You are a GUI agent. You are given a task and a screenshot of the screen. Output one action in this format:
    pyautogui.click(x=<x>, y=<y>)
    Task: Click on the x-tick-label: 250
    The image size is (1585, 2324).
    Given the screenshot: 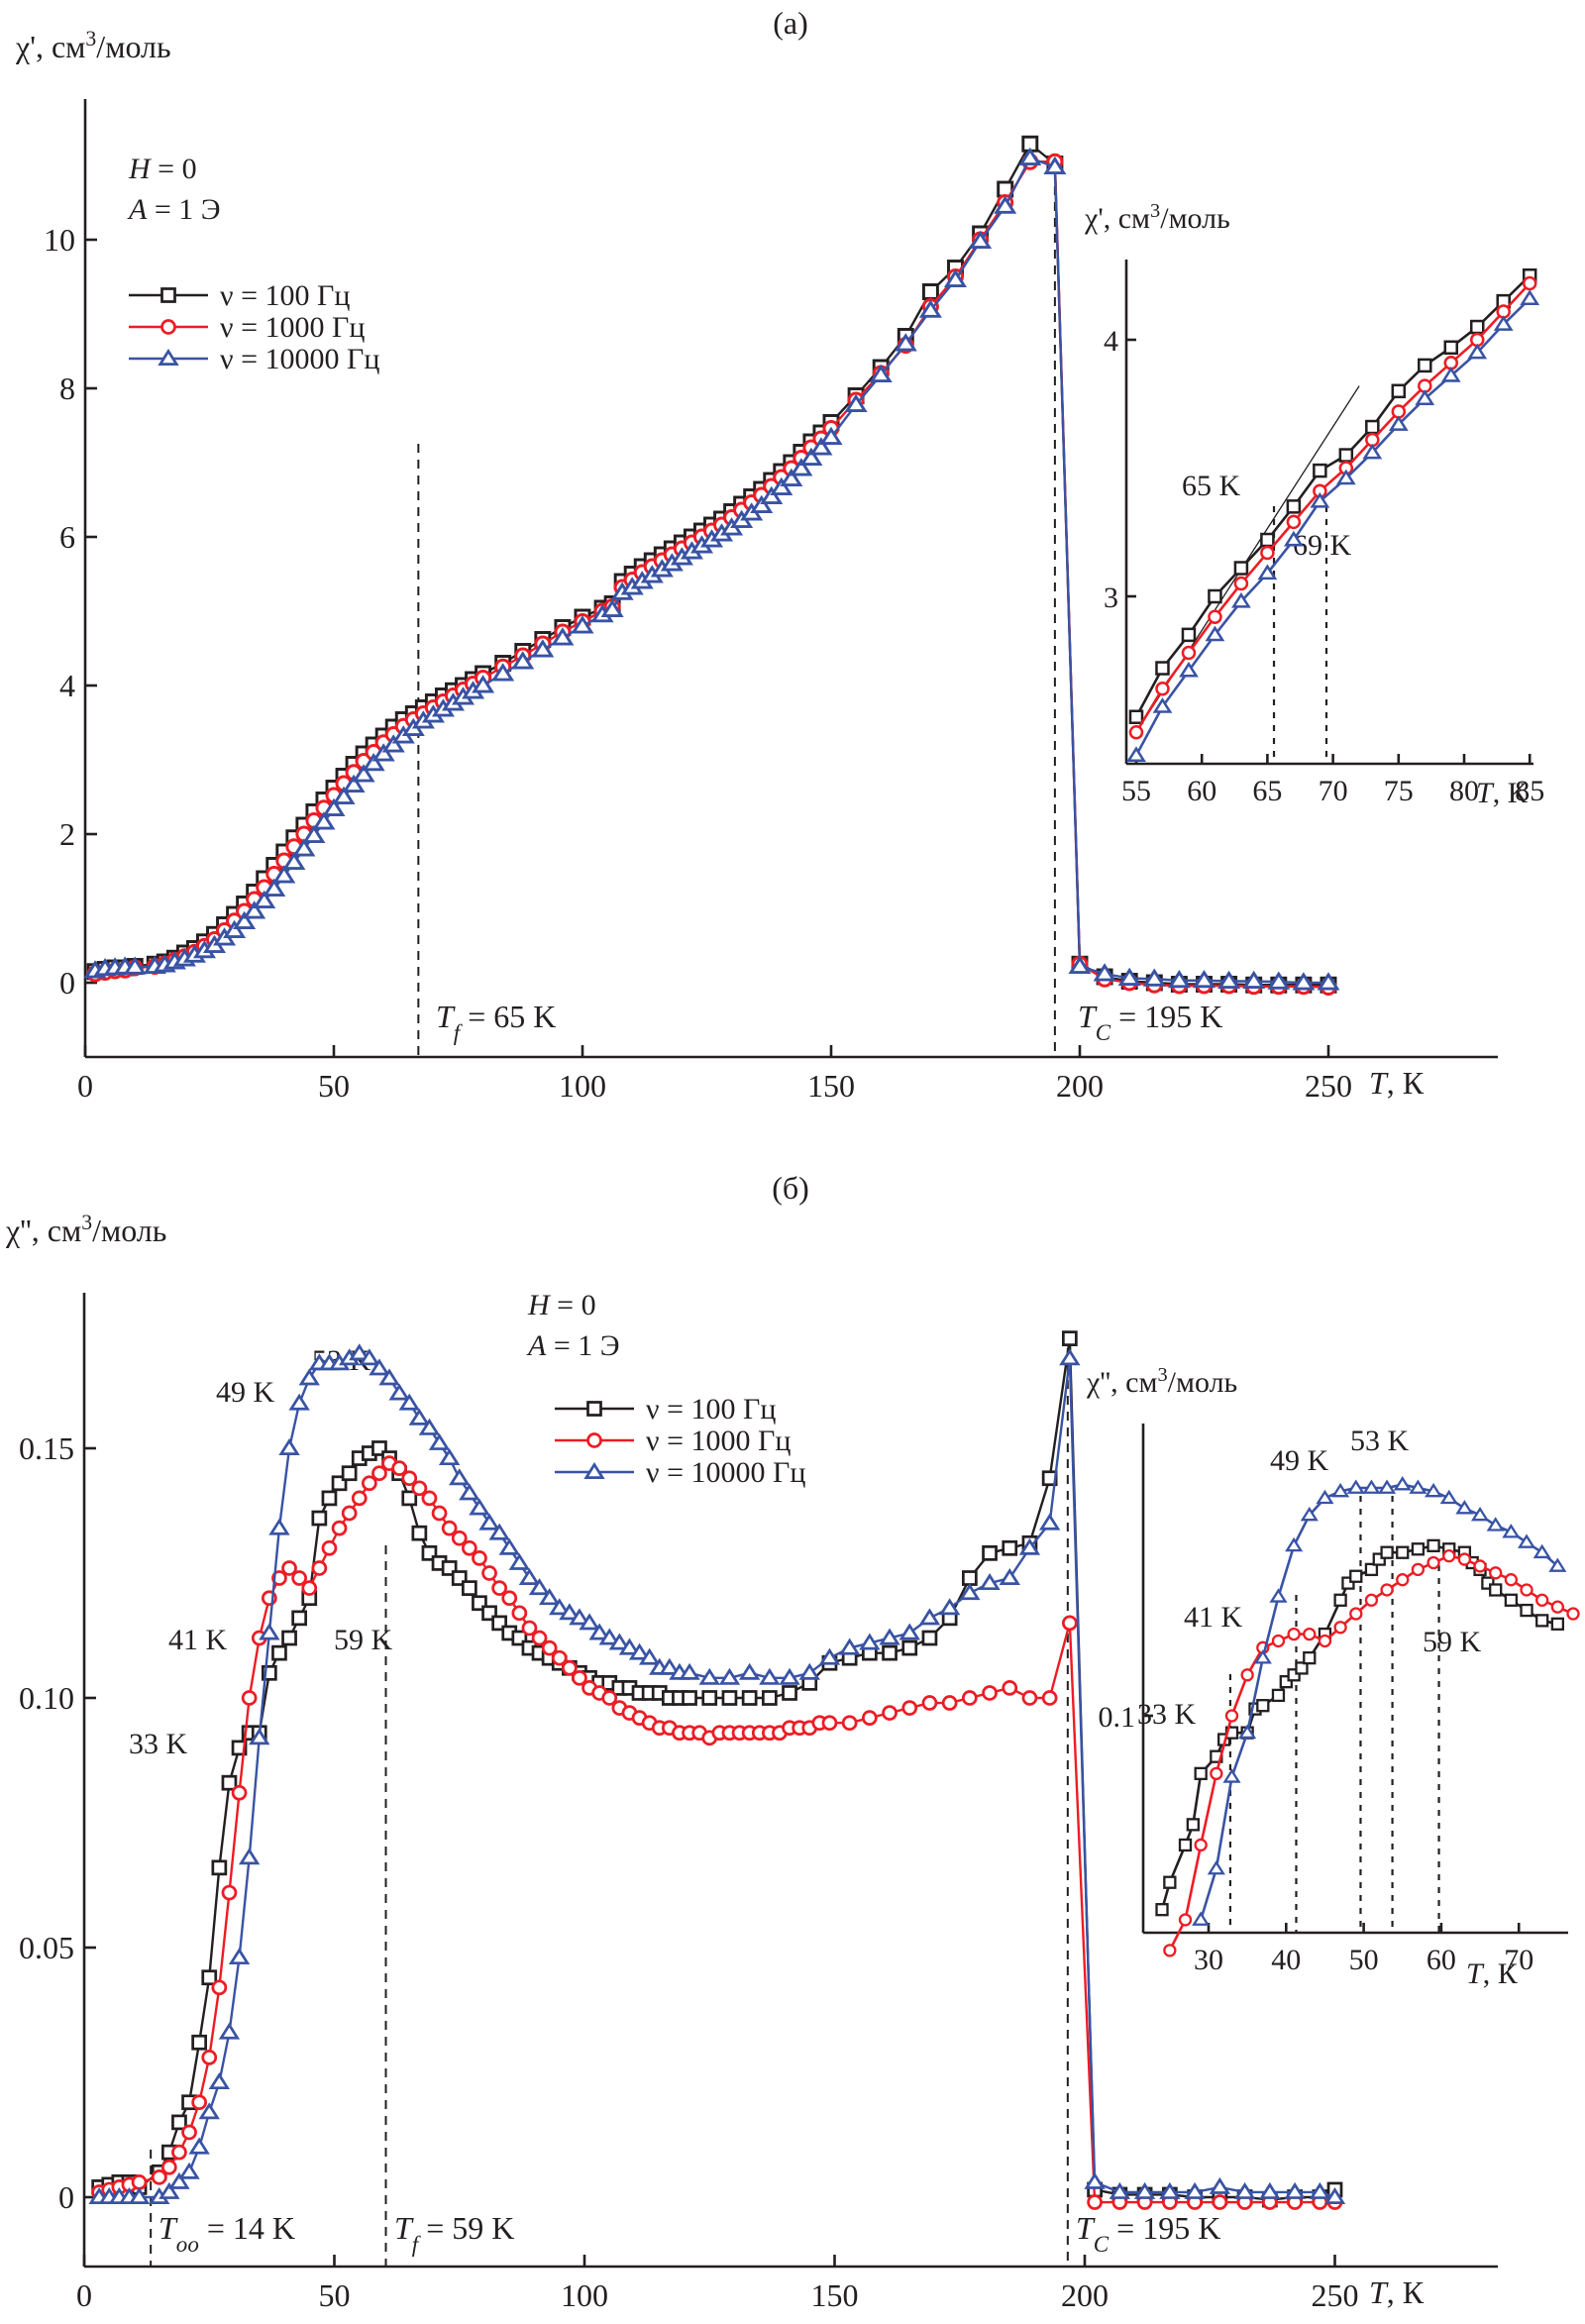 What is the action you would take?
    pyautogui.click(x=1328, y=1086)
    